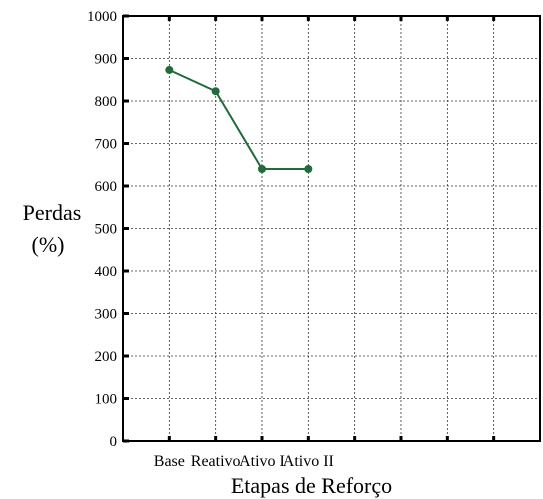 This screenshot has width=543, height=499. What do you see at coordinates (114, 442) in the screenshot?
I see `y-tick-label: 0` at bounding box center [114, 442].